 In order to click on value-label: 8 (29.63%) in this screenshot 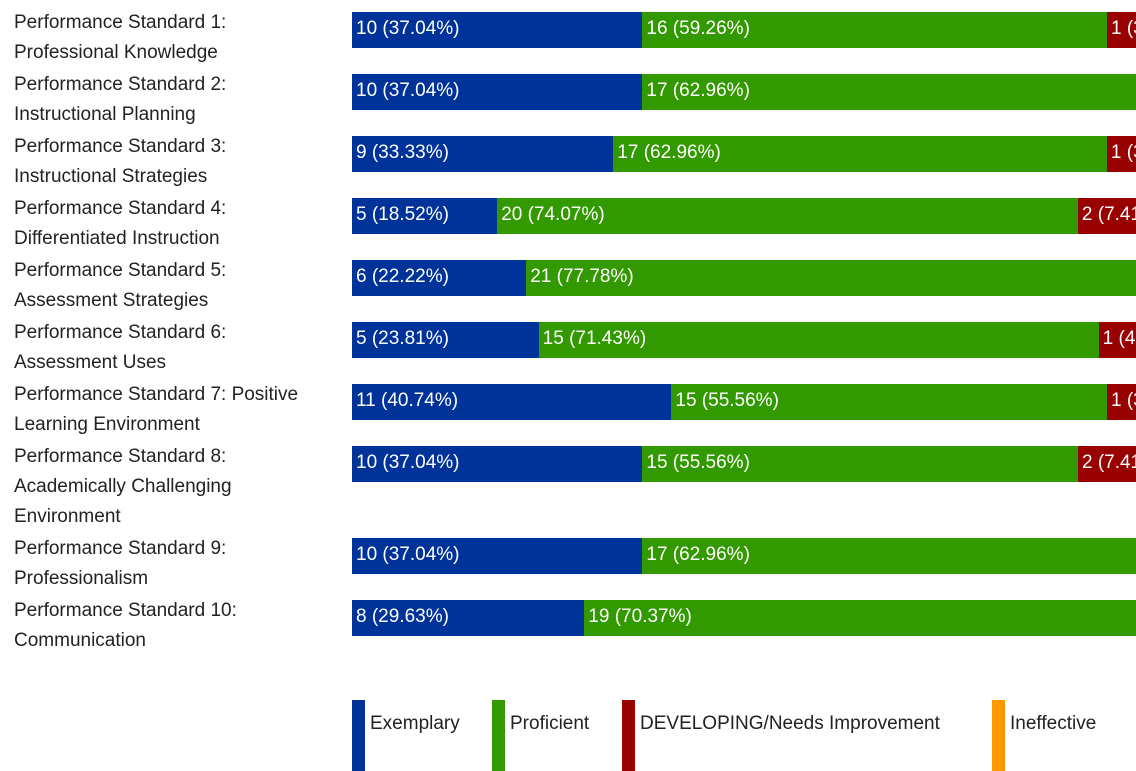, I will do `click(402, 616)`.